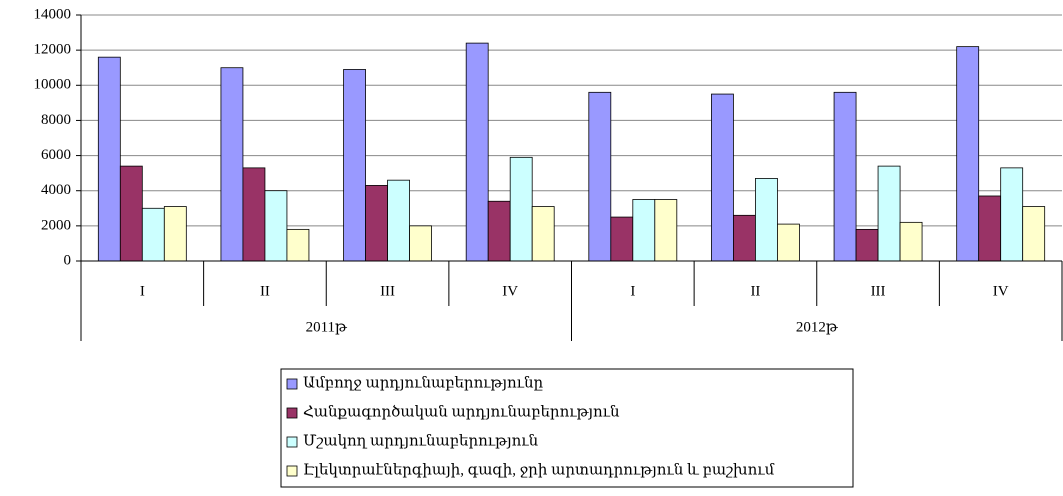 This screenshot has width=1063, height=496. I want to click on legend-label: Ամբողջ արդյունաբերությունը, so click(423, 383).